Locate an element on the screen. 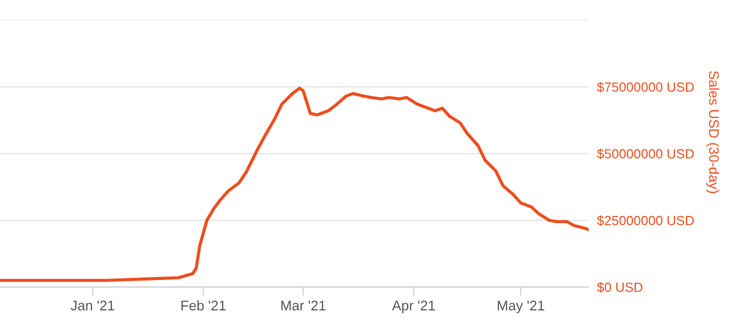 This screenshot has height=324, width=745. x-tick-label: May '21 is located at coordinates (521, 307).